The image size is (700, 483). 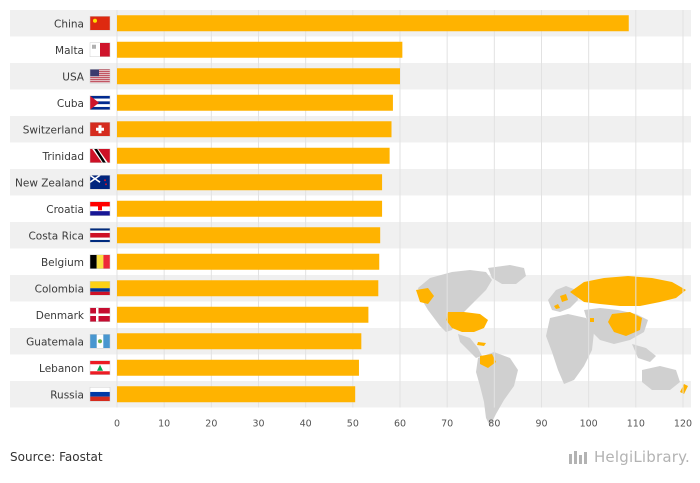 What do you see at coordinates (683, 424) in the screenshot?
I see `x-tick-label: 120` at bounding box center [683, 424].